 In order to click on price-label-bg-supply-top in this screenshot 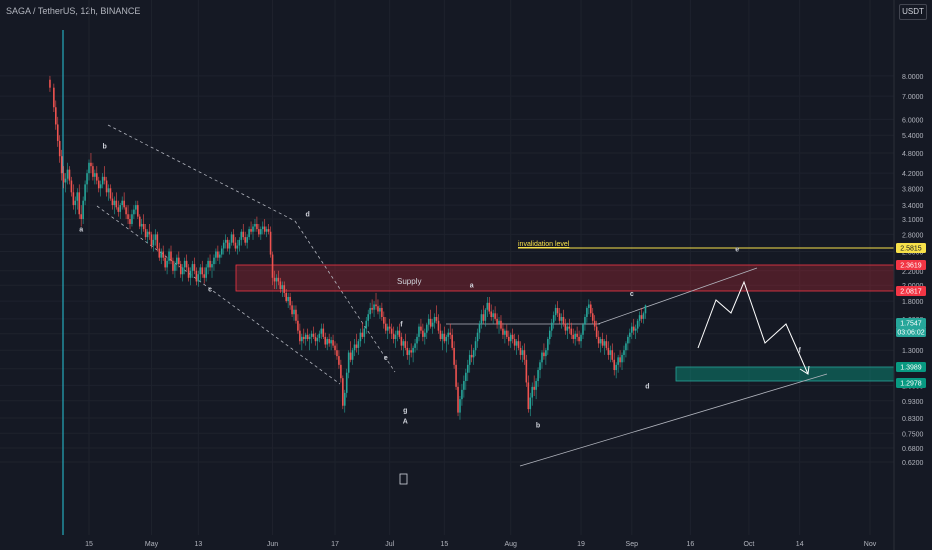, I will do `click(911, 265)`.